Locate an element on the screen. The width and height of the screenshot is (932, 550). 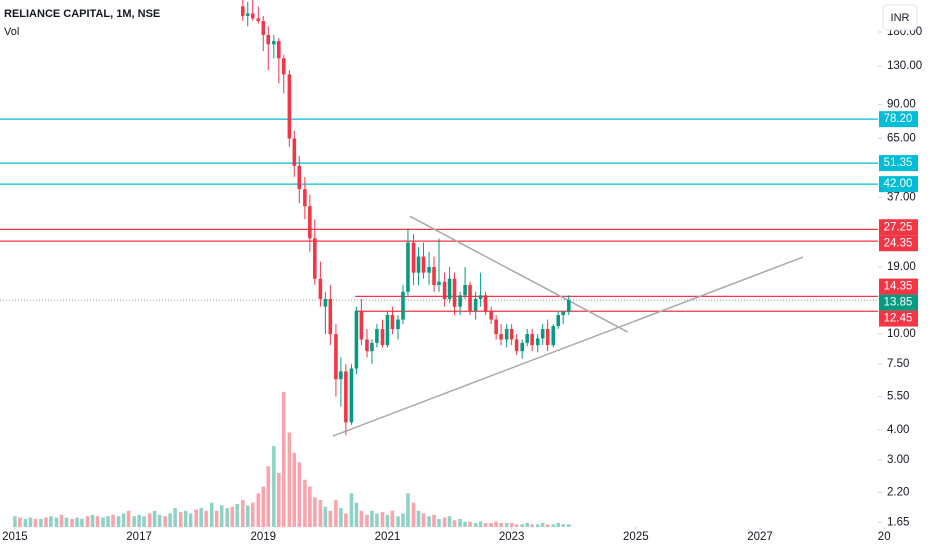
y-tick-label: 2.20 is located at coordinates (898, 492).